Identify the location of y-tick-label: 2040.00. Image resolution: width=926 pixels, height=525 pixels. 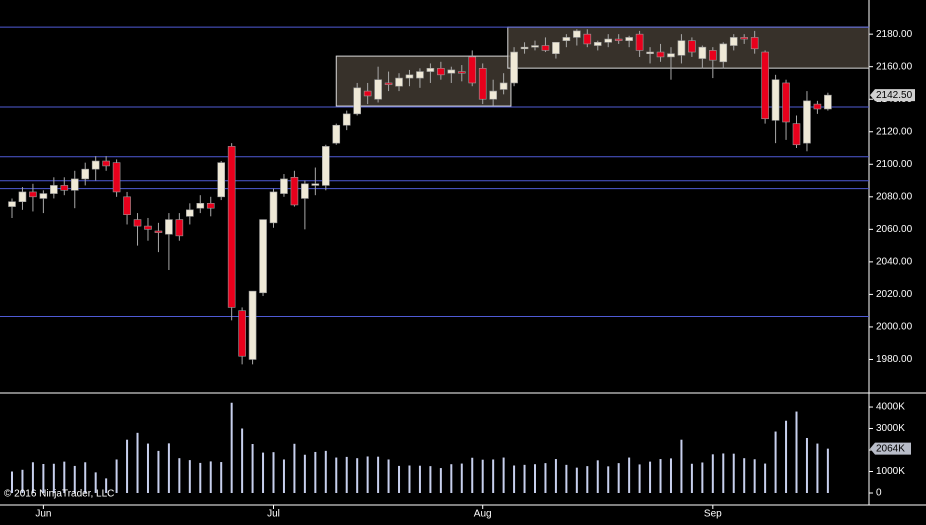
(894, 262).